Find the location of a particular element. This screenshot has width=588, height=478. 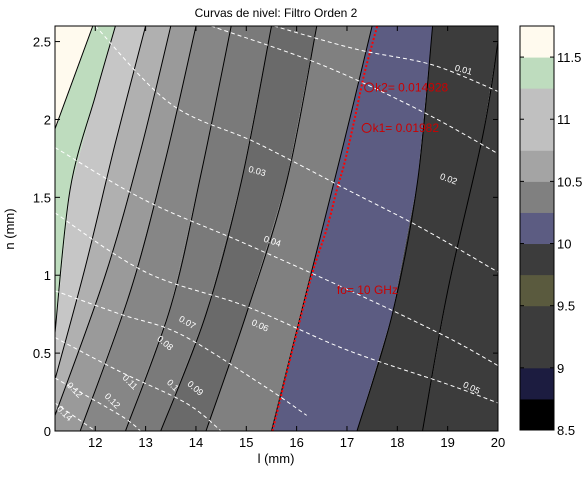

colorbar-tick-label-4: 10.5 is located at coordinates (569, 181).